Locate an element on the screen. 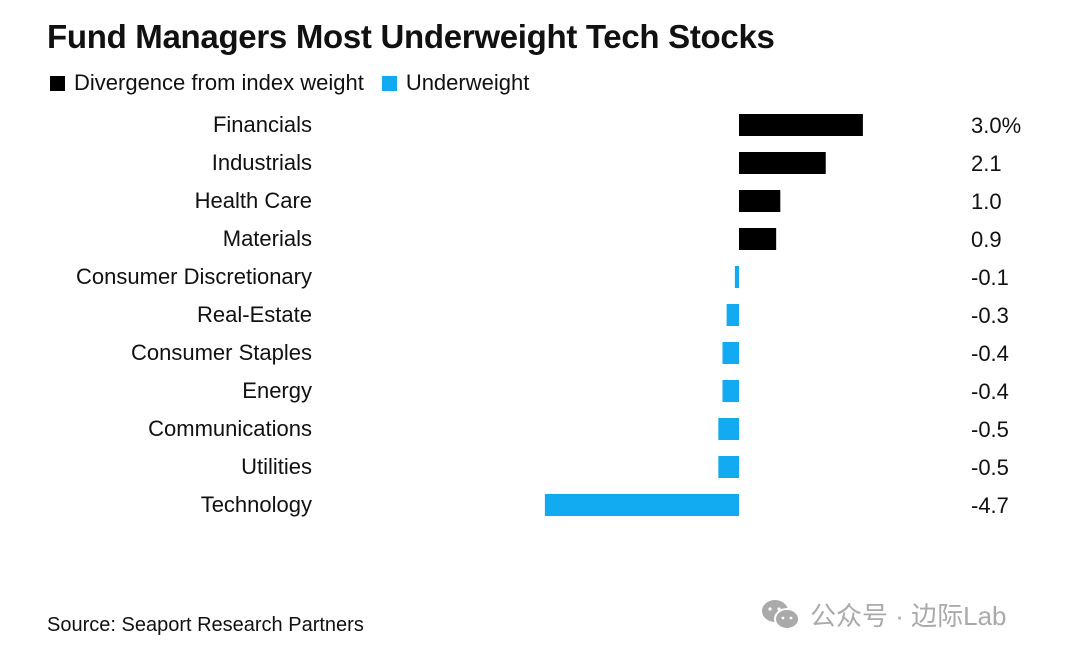 The width and height of the screenshot is (1080, 658). value-label: -0.1 is located at coordinates (990, 277).